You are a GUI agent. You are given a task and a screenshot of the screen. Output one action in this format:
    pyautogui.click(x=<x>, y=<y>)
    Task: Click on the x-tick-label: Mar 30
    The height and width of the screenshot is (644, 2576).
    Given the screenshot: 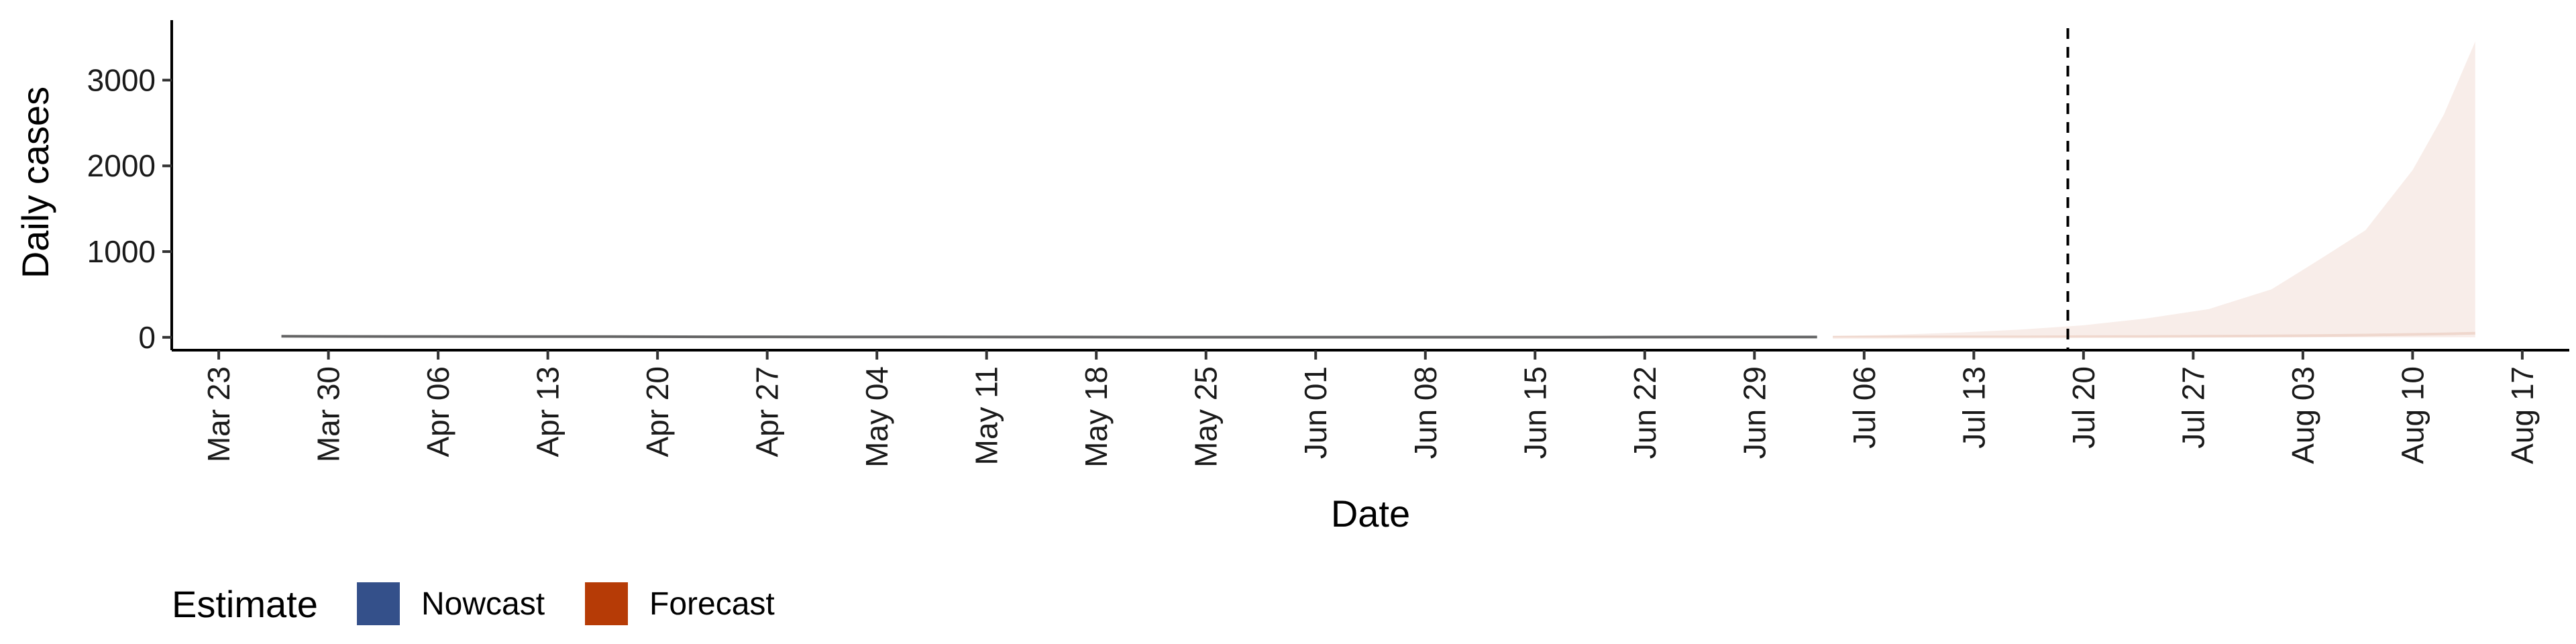 What is the action you would take?
    pyautogui.click(x=328, y=414)
    